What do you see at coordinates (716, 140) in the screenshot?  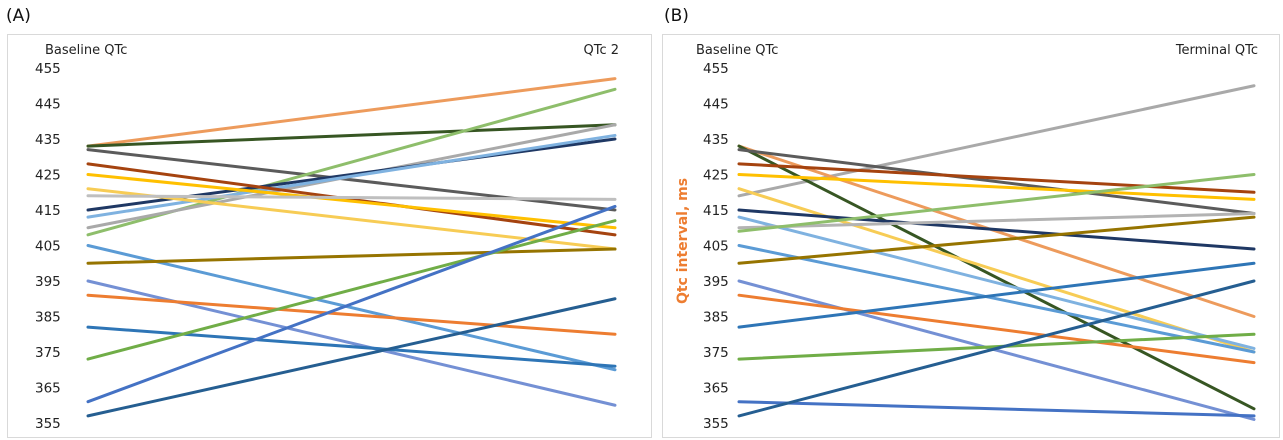 I see `chart-b-ytick-label: 435` at bounding box center [716, 140].